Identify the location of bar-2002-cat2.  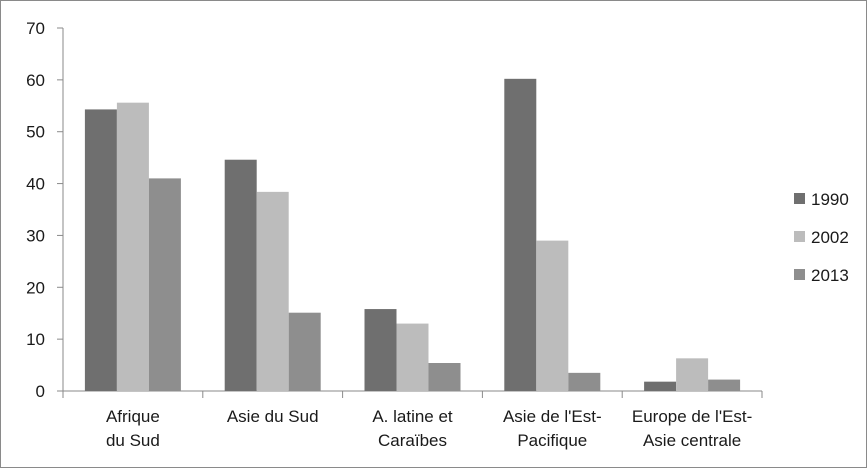
(412, 357).